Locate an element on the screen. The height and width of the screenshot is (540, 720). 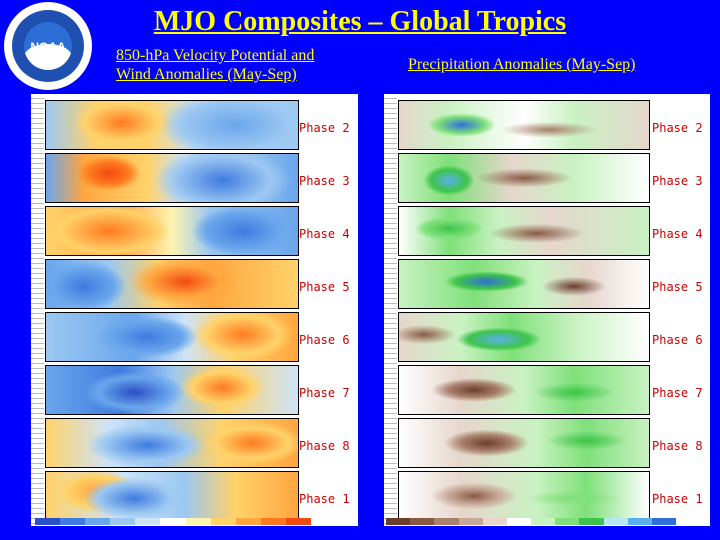
left-colorbar is located at coordinates (173, 521).